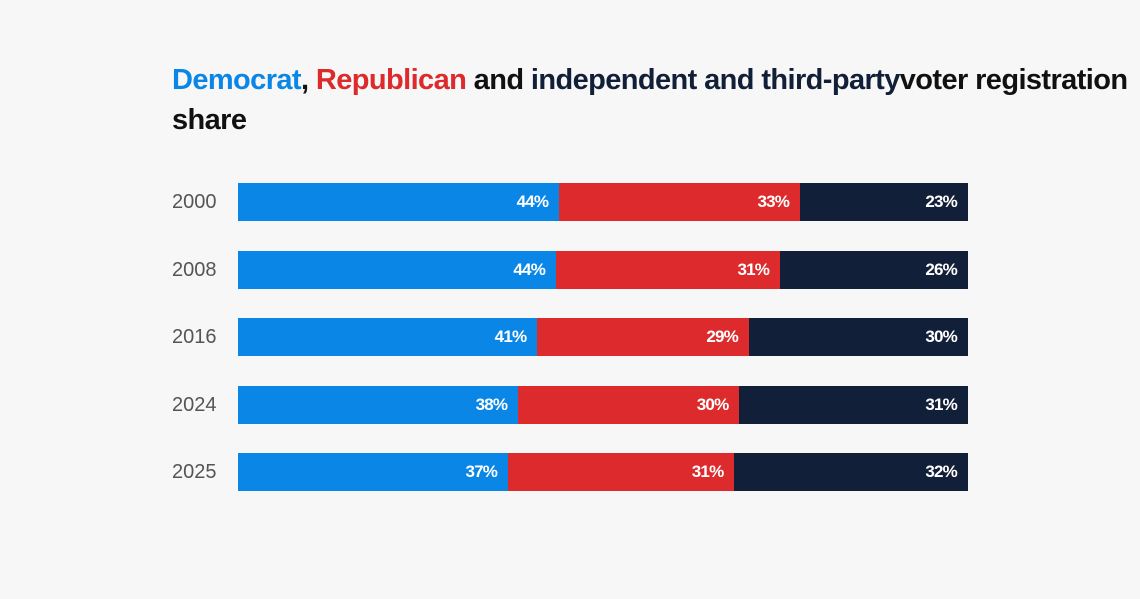  What do you see at coordinates (941, 201) in the screenshot?
I see `data-label: 23%` at bounding box center [941, 201].